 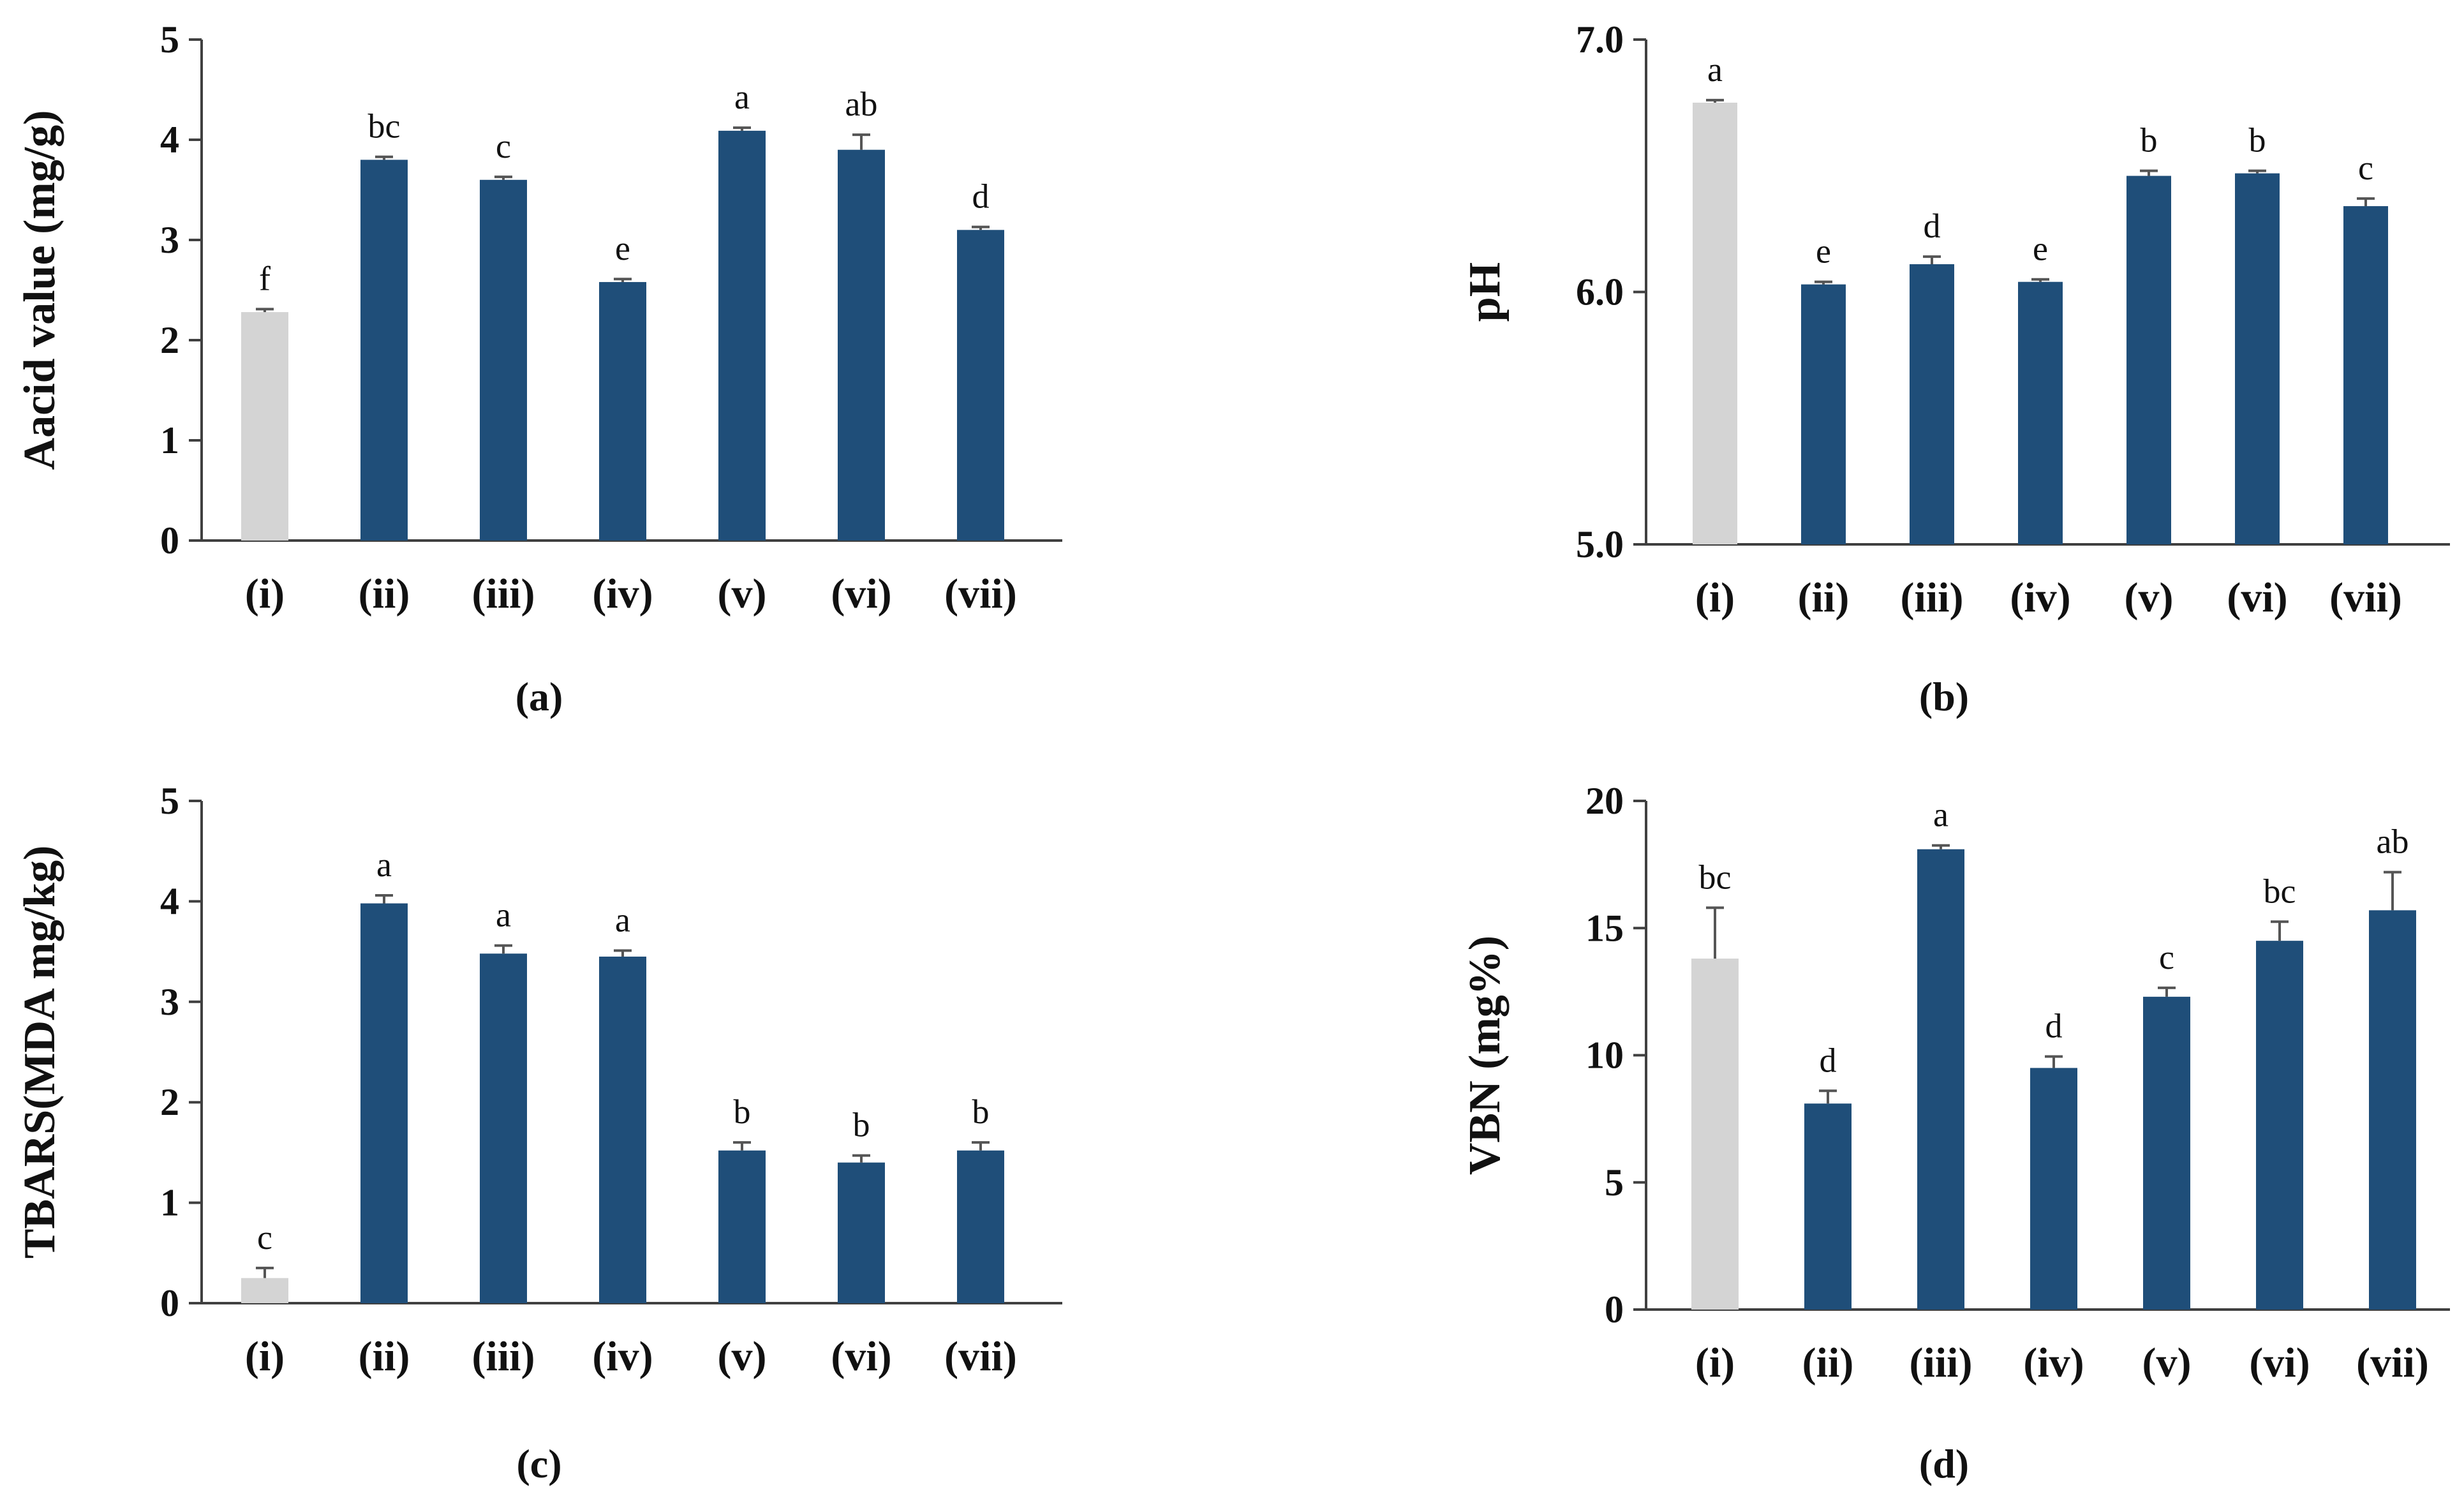 What do you see at coordinates (504, 146) in the screenshot?
I see `chart-a-significance-label: c` at bounding box center [504, 146].